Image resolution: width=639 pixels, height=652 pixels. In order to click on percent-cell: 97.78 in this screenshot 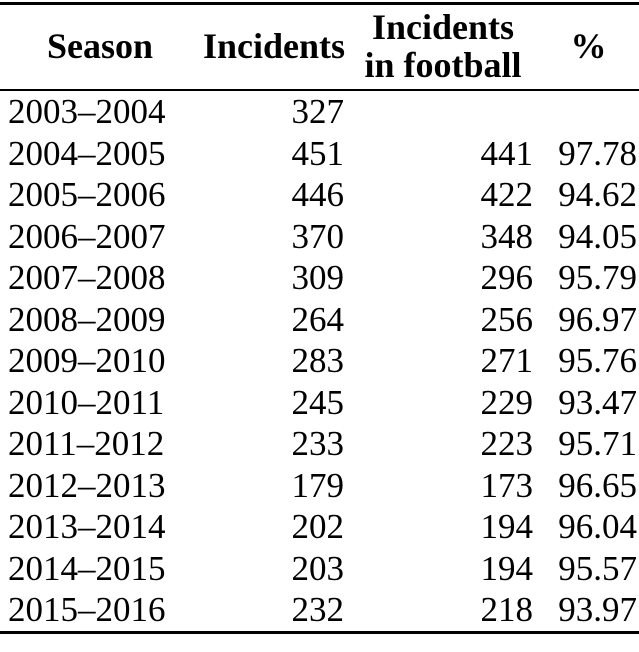, I will do `click(597, 153)`.